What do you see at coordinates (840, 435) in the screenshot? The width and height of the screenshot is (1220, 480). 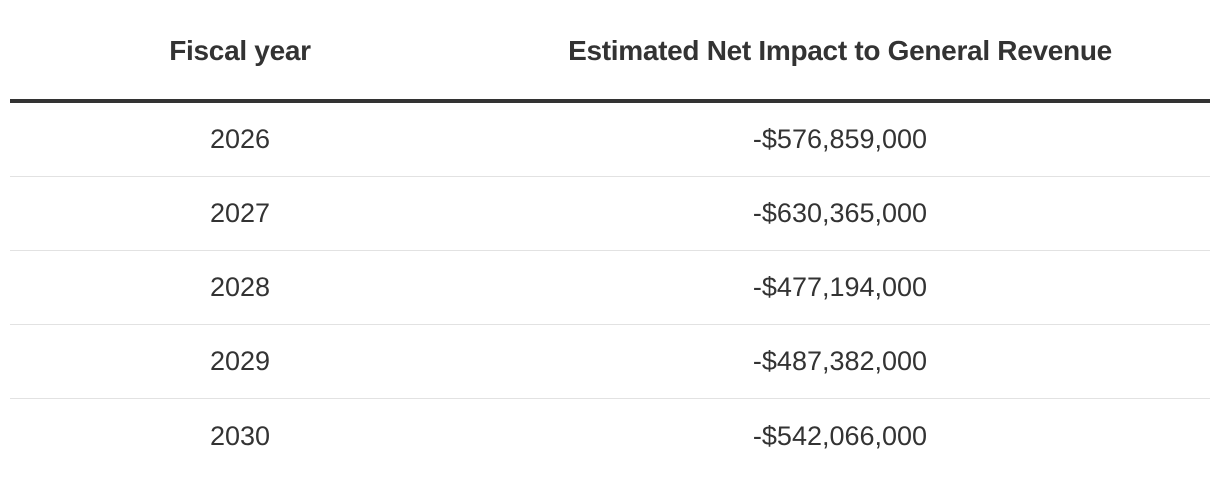 I see `net-impact-cell: -$542,066,000` at bounding box center [840, 435].